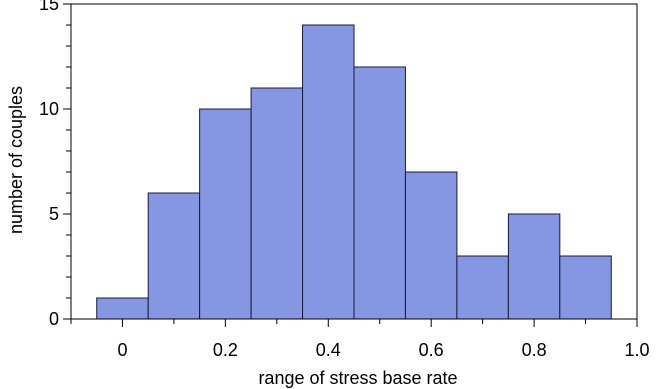 Image resolution: width=658 pixels, height=389 pixels. What do you see at coordinates (357, 378) in the screenshot?
I see `x-axis-title: range of stress base rate` at bounding box center [357, 378].